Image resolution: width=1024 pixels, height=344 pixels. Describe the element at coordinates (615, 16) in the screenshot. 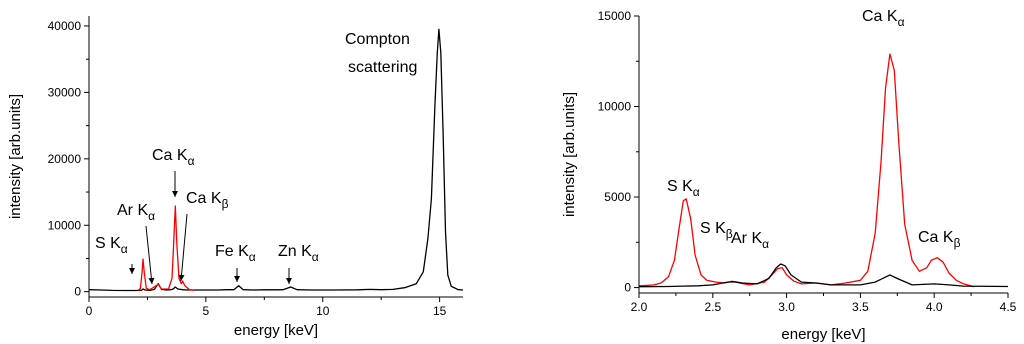

I see `y-tick-label: 15000` at that location.